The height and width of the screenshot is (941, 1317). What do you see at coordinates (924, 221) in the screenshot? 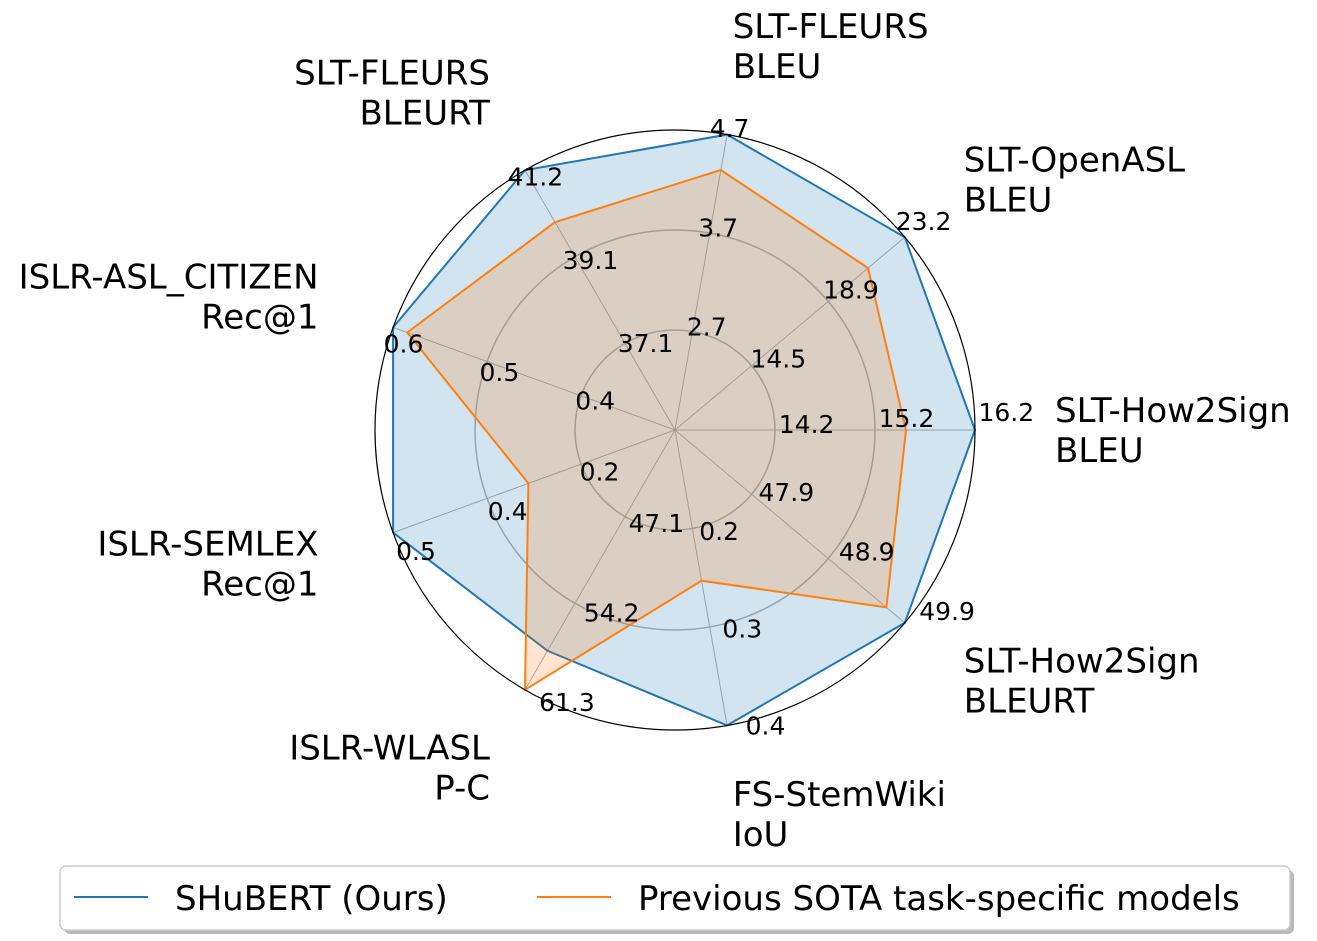
I see `tick-label: 23.2` at bounding box center [924, 221].